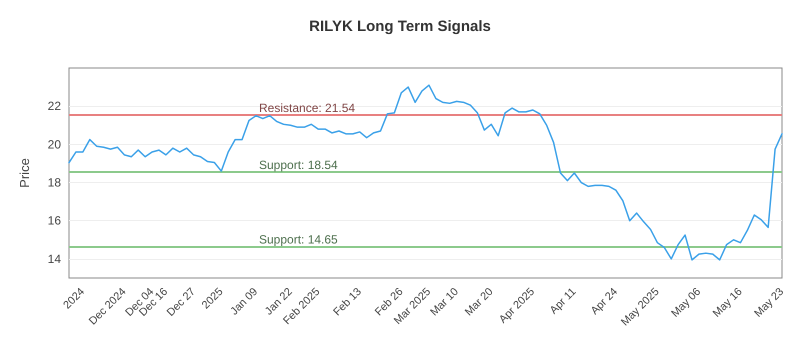 The height and width of the screenshot is (350, 800). I want to click on x-tick-label: Apr 11, so click(563, 301).